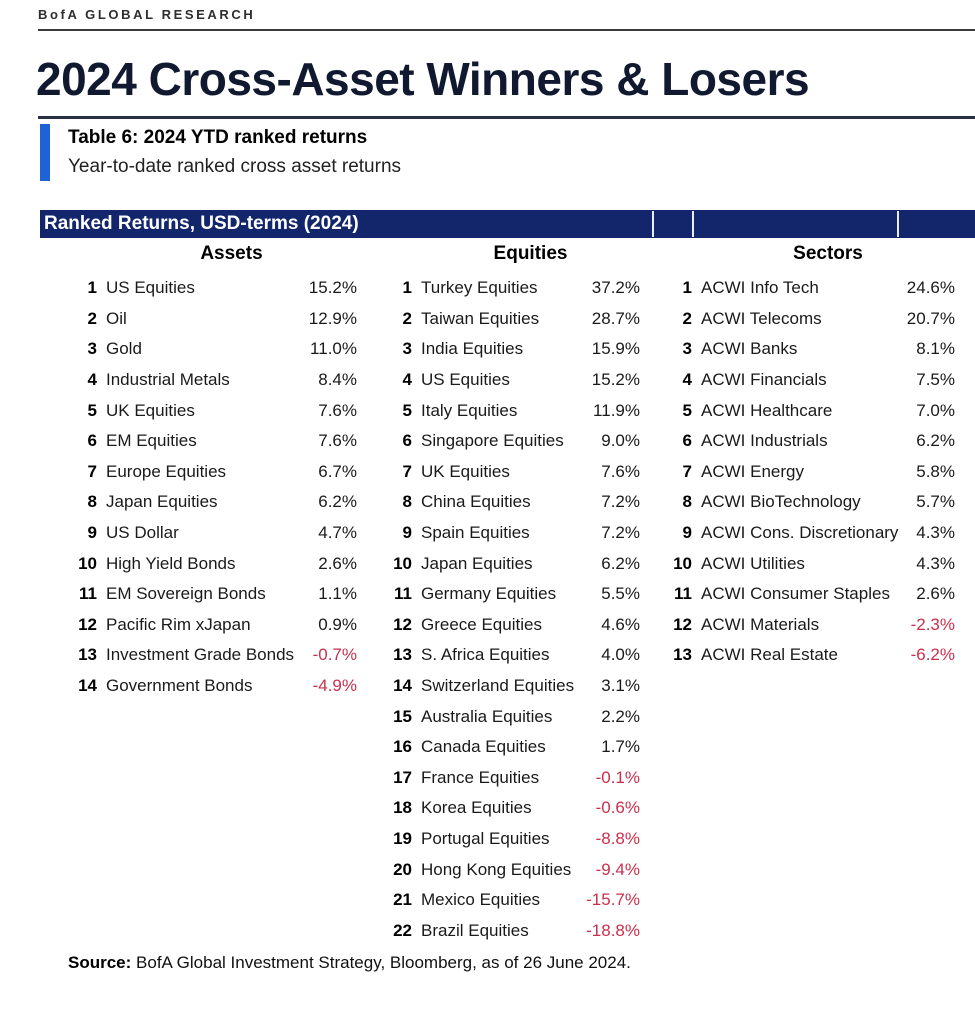 Image resolution: width=975 pixels, height=1030 pixels. I want to click on row-name: Australia Equities, so click(487, 716).